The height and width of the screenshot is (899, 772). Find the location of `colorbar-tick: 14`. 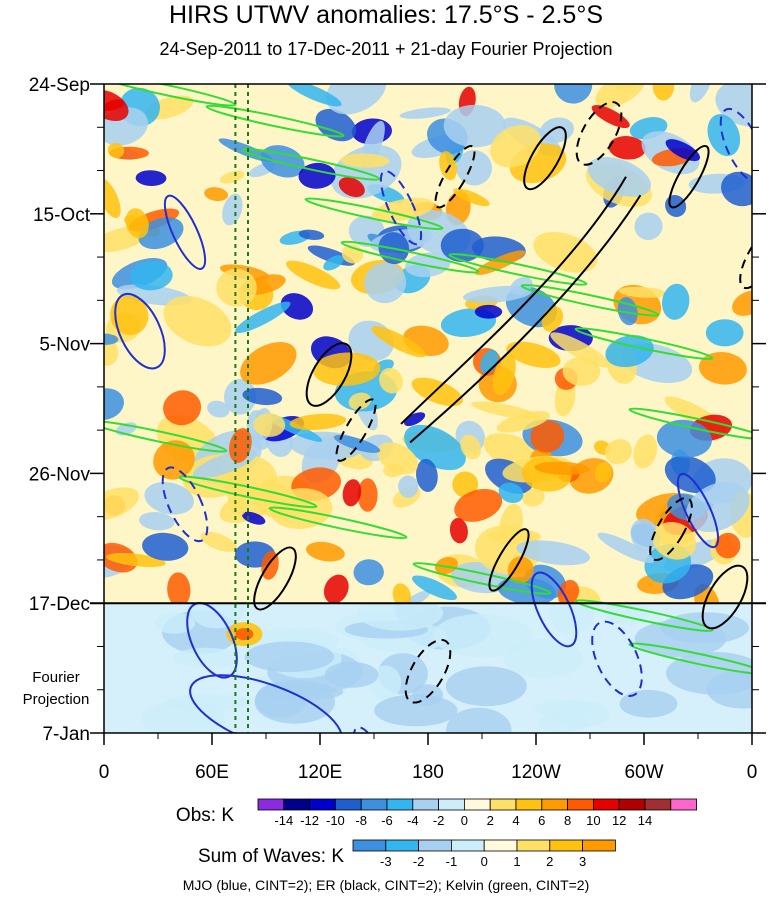

colorbar-tick: 14 is located at coordinates (645, 820).